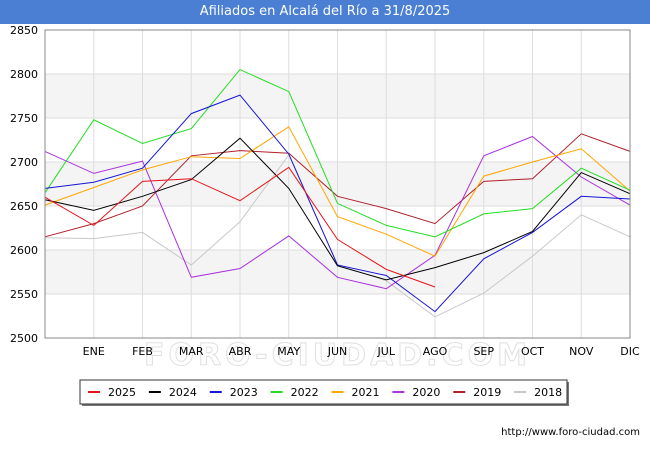  What do you see at coordinates (386, 351) in the screenshot?
I see `x-tick-label: JUL` at bounding box center [386, 351].